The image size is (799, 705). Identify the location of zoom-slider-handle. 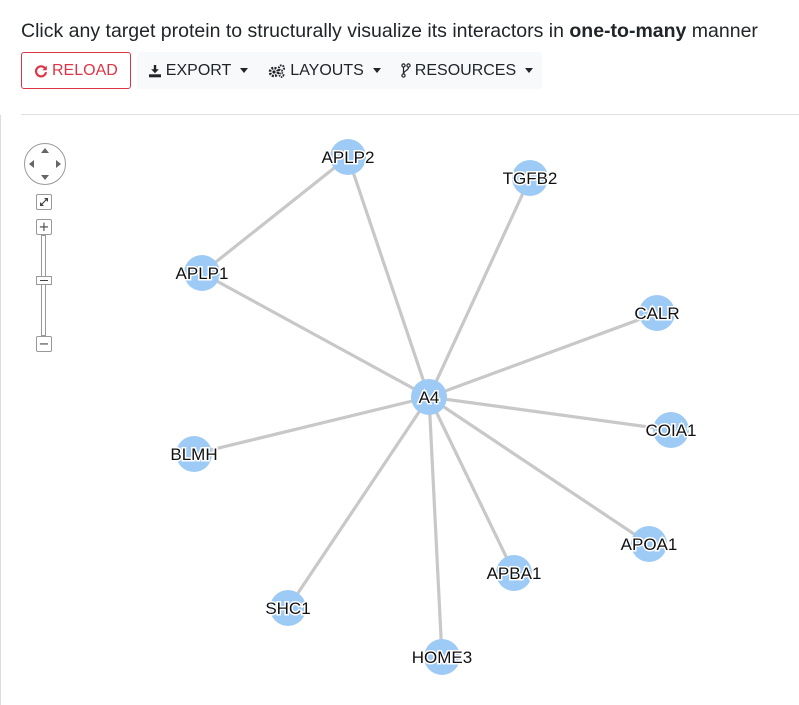
(44, 280).